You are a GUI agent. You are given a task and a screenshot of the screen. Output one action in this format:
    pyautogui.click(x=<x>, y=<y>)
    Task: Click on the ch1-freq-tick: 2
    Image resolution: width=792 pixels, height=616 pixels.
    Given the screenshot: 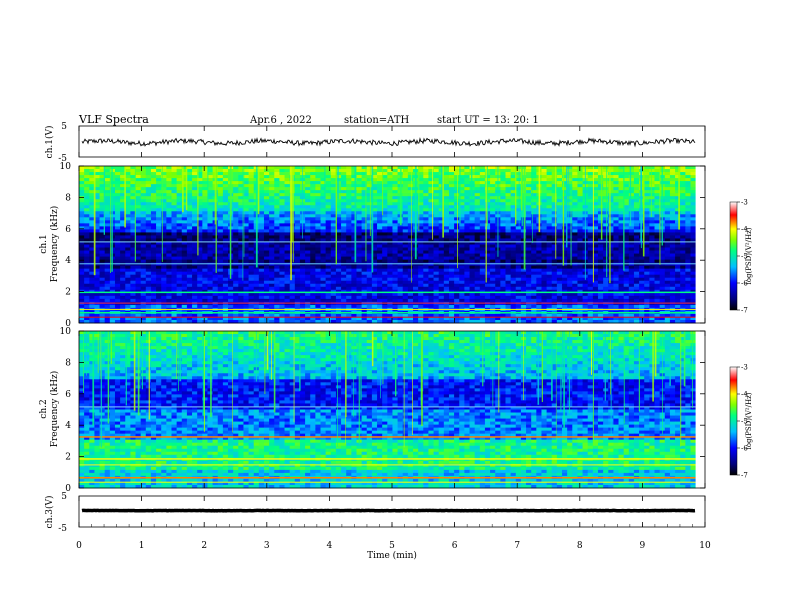 What is the action you would take?
    pyautogui.click(x=68, y=293)
    